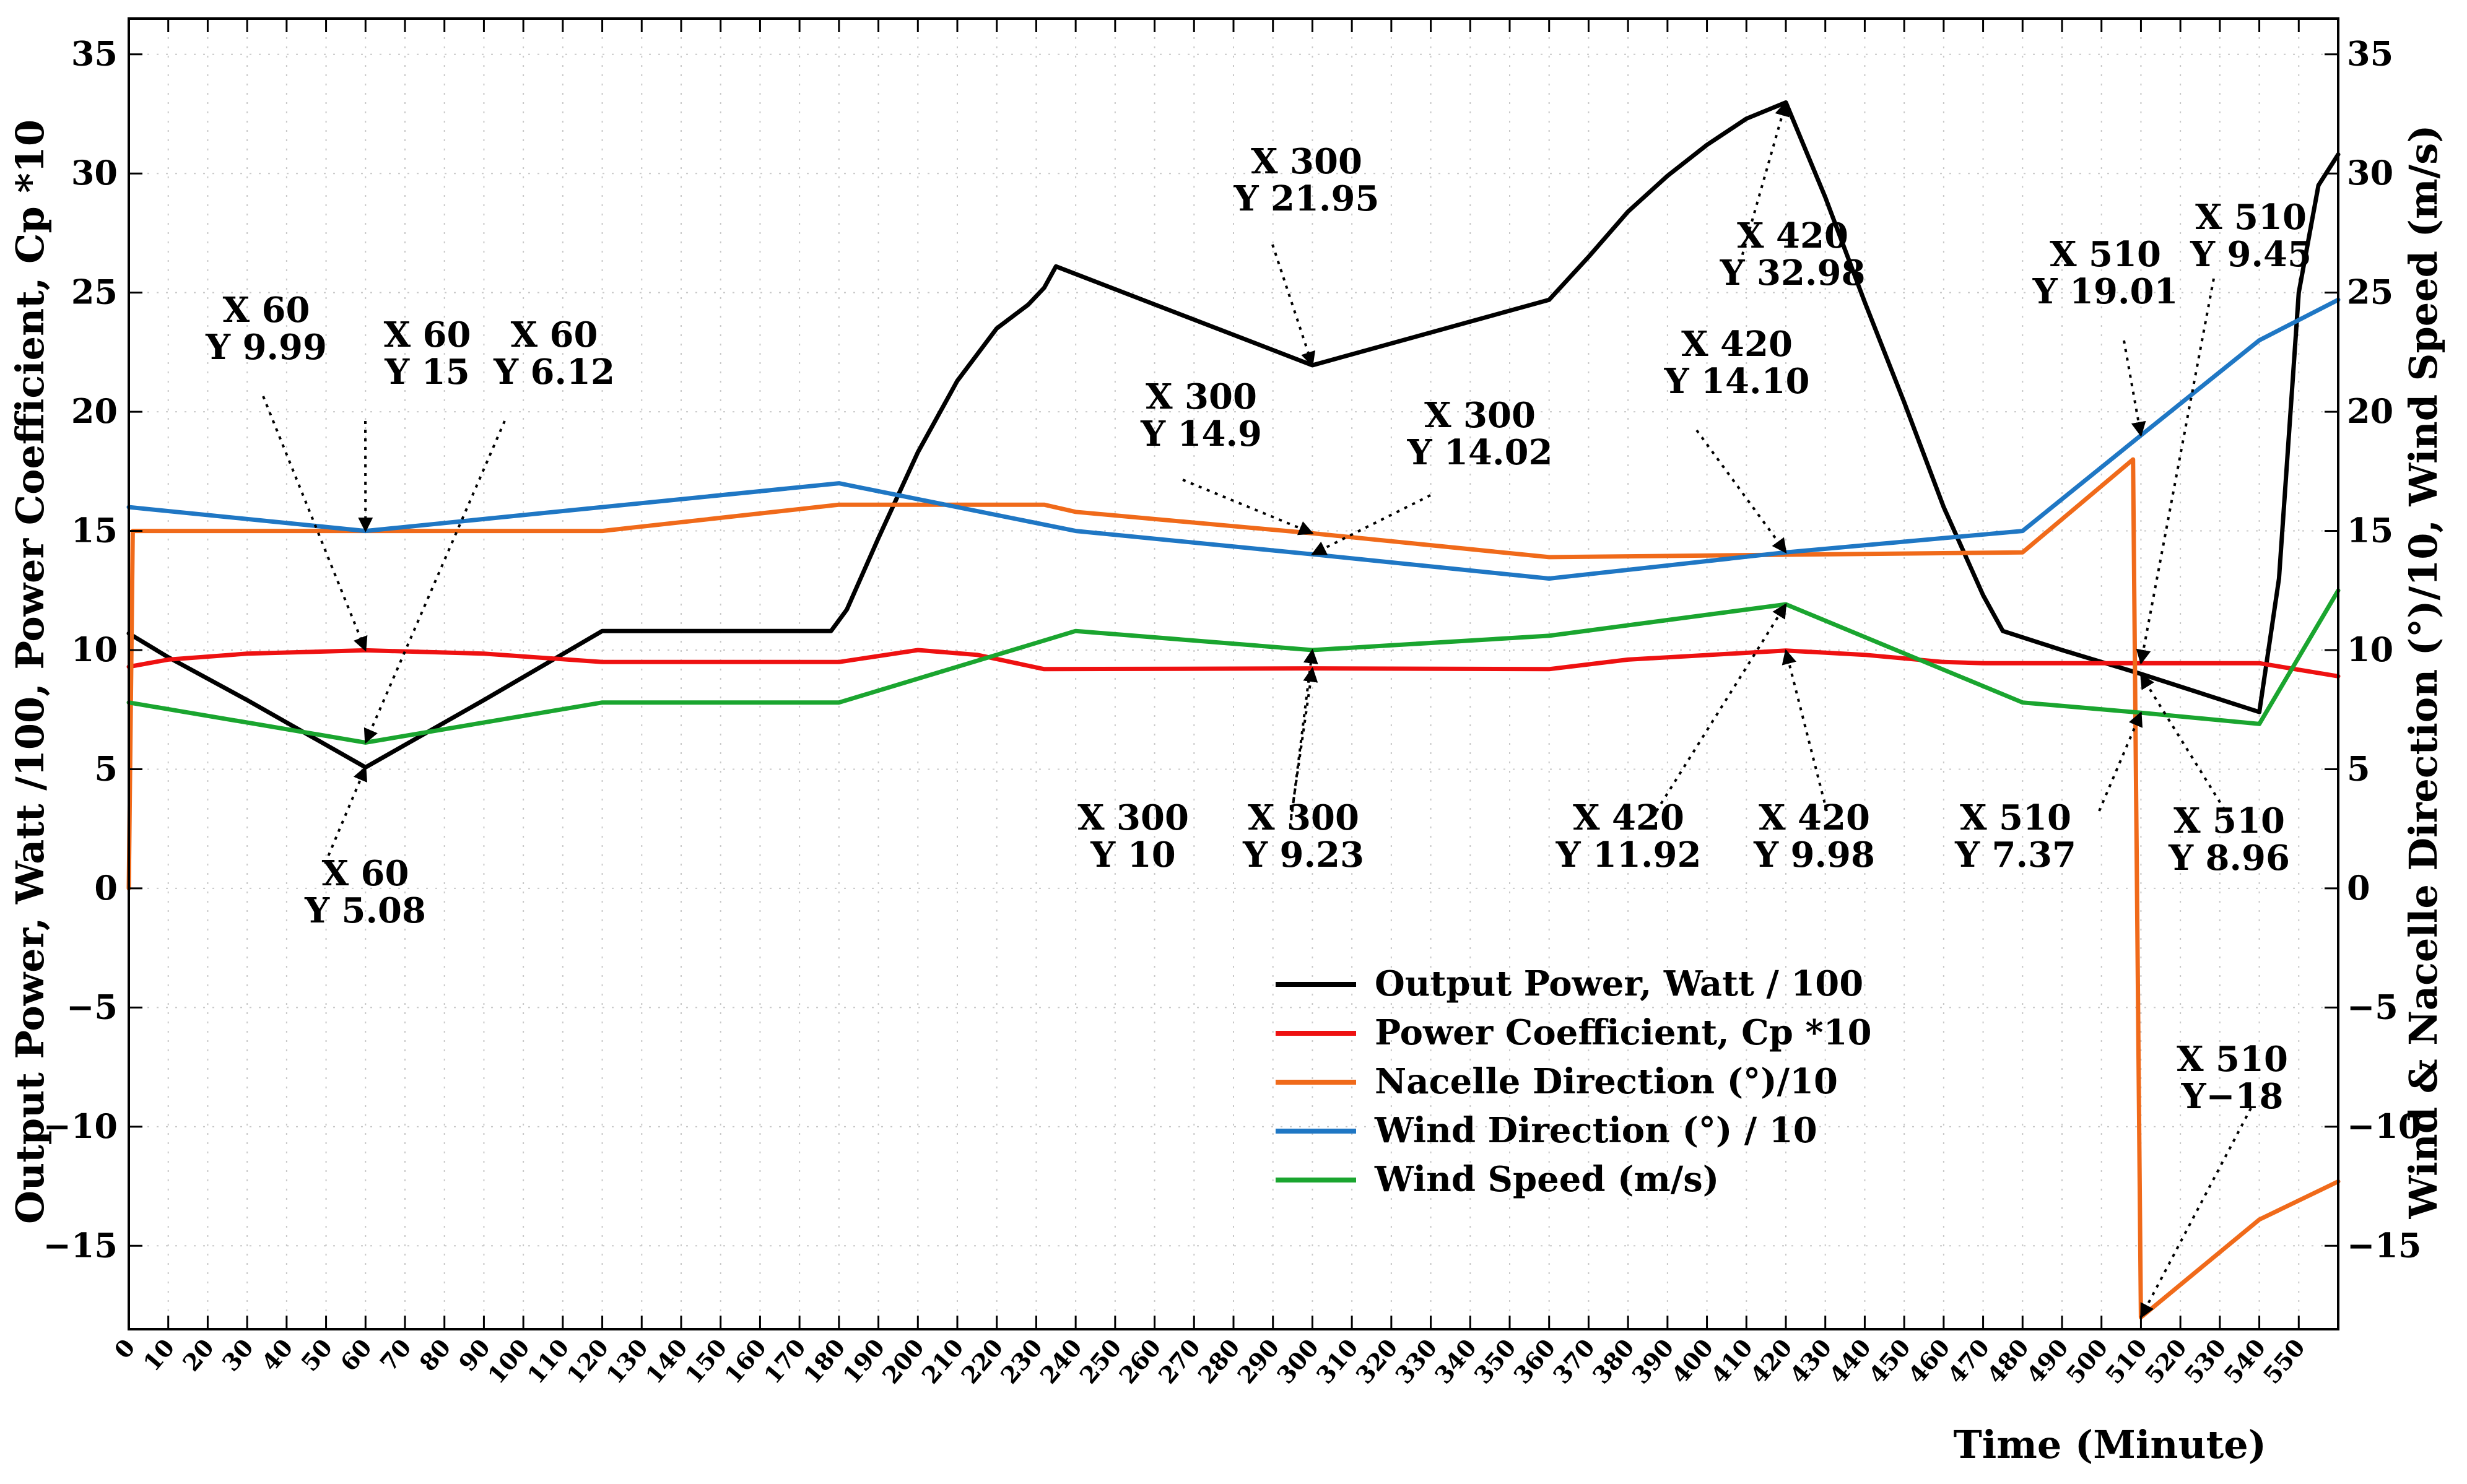 The height and width of the screenshot is (1484, 2467). What do you see at coordinates (1624, 1033) in the screenshot?
I see `legend-label-1: Power Coefficient, Cp *10` at bounding box center [1624, 1033].